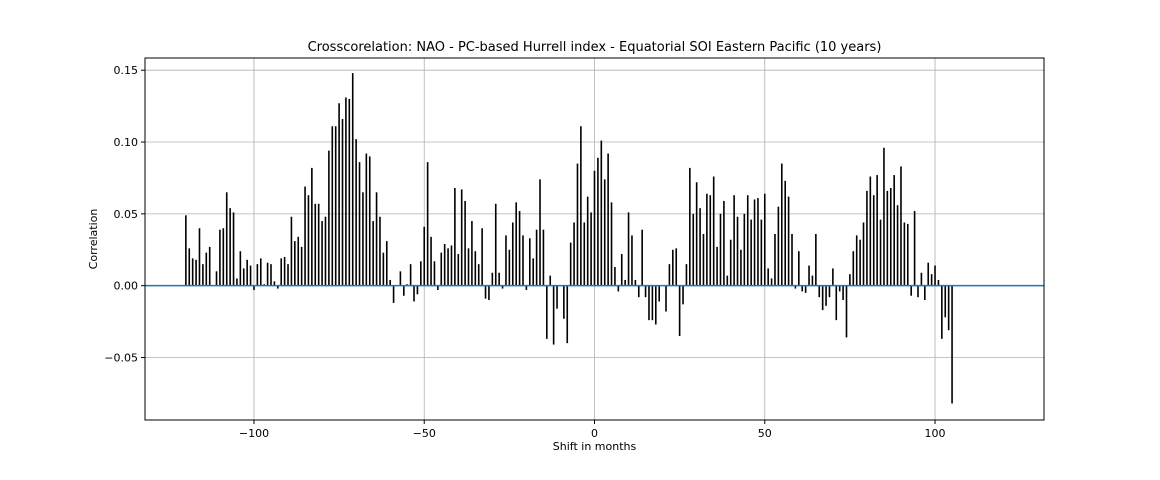 The height and width of the screenshot is (480, 1160). What do you see at coordinates (93, 239) in the screenshot?
I see `y-axis-label: Correlation` at bounding box center [93, 239].